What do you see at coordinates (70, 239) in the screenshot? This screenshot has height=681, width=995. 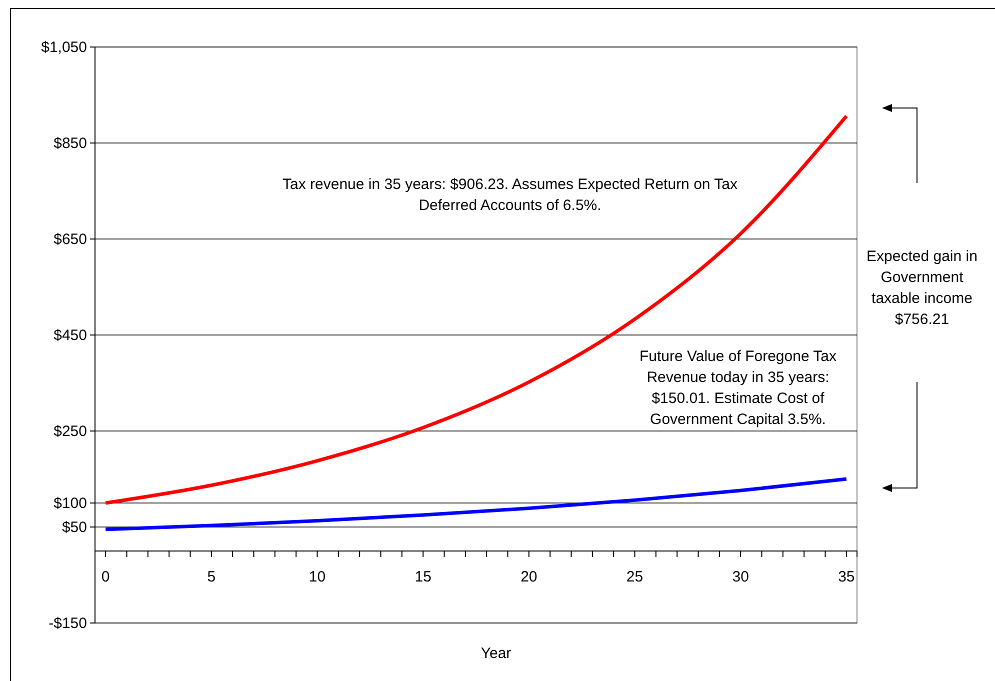 I see `y-tick-label: $650` at bounding box center [70, 239].